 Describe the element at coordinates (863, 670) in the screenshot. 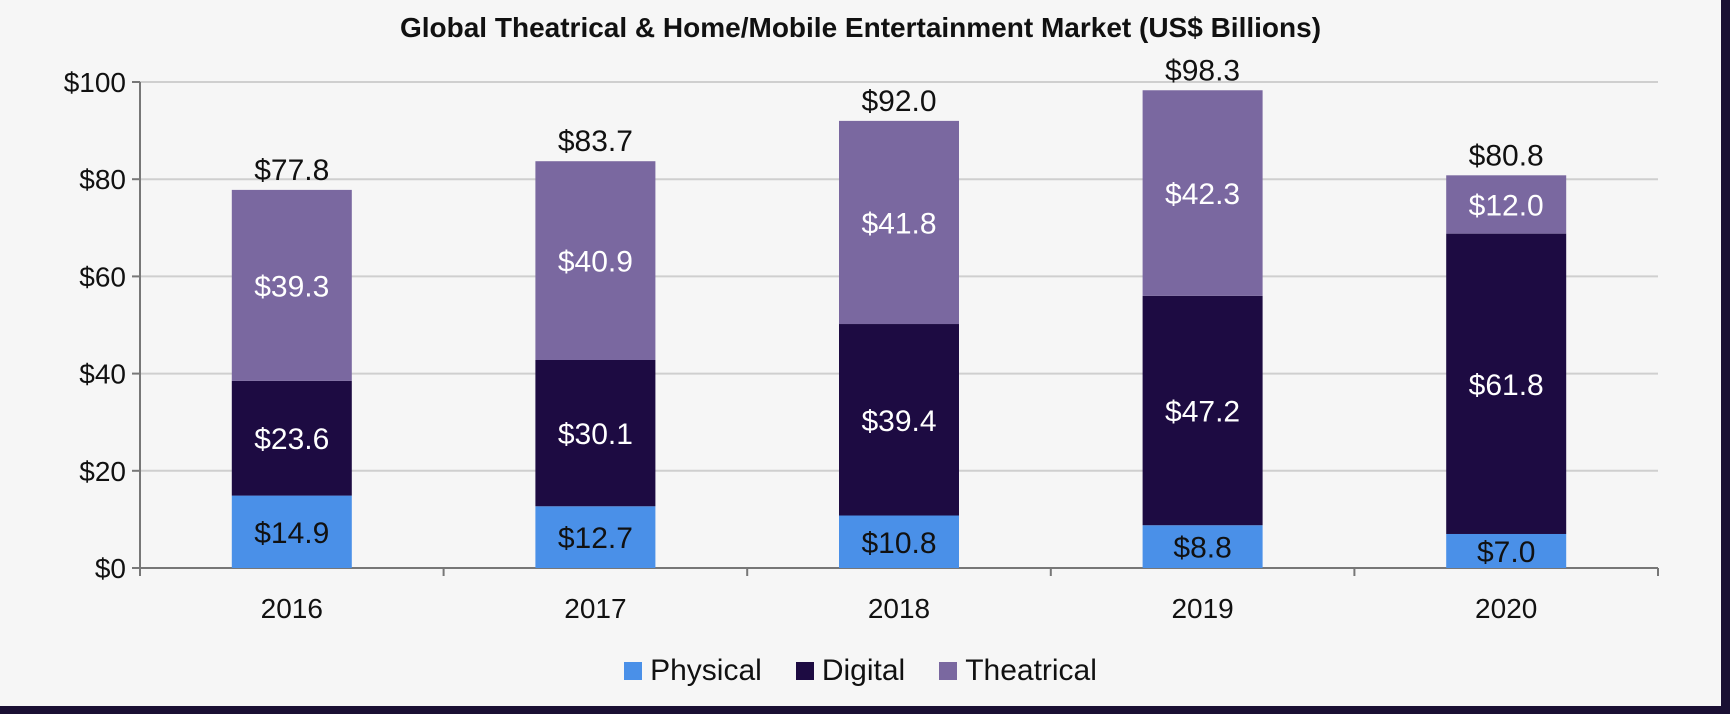

I see `legend-label-digital: Digital` at that location.